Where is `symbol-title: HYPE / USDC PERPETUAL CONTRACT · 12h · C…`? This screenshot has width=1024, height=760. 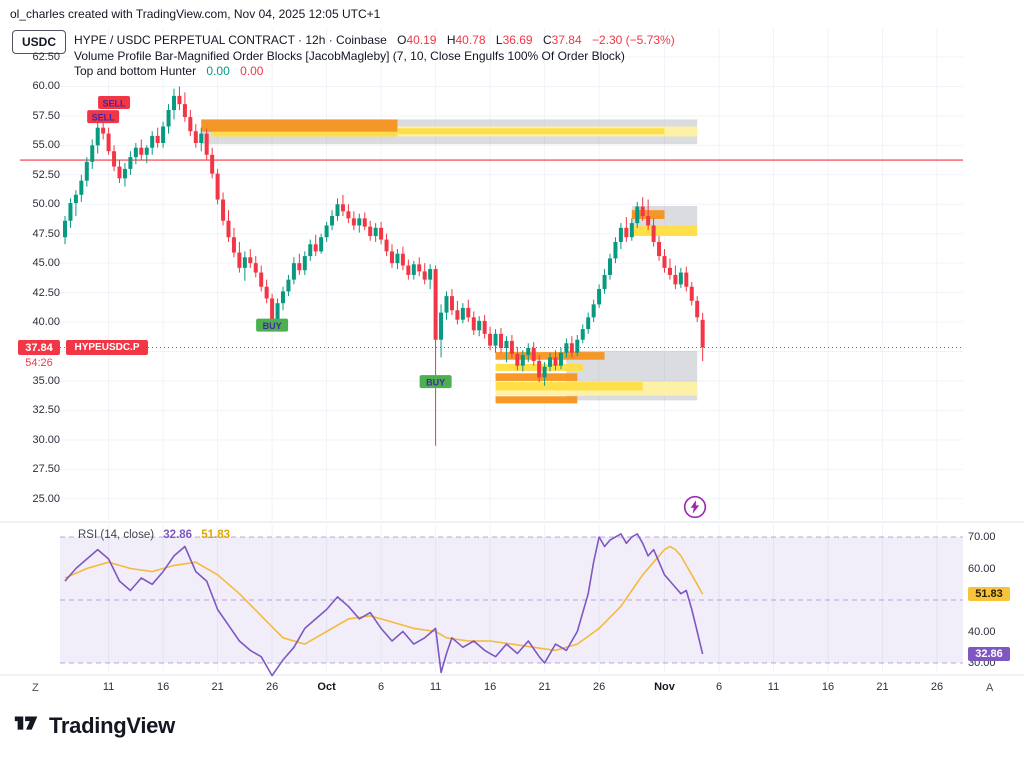
symbol-title: HYPE / USDC PERPETUAL CONTRACT · 12h · C… is located at coordinates (230, 40).